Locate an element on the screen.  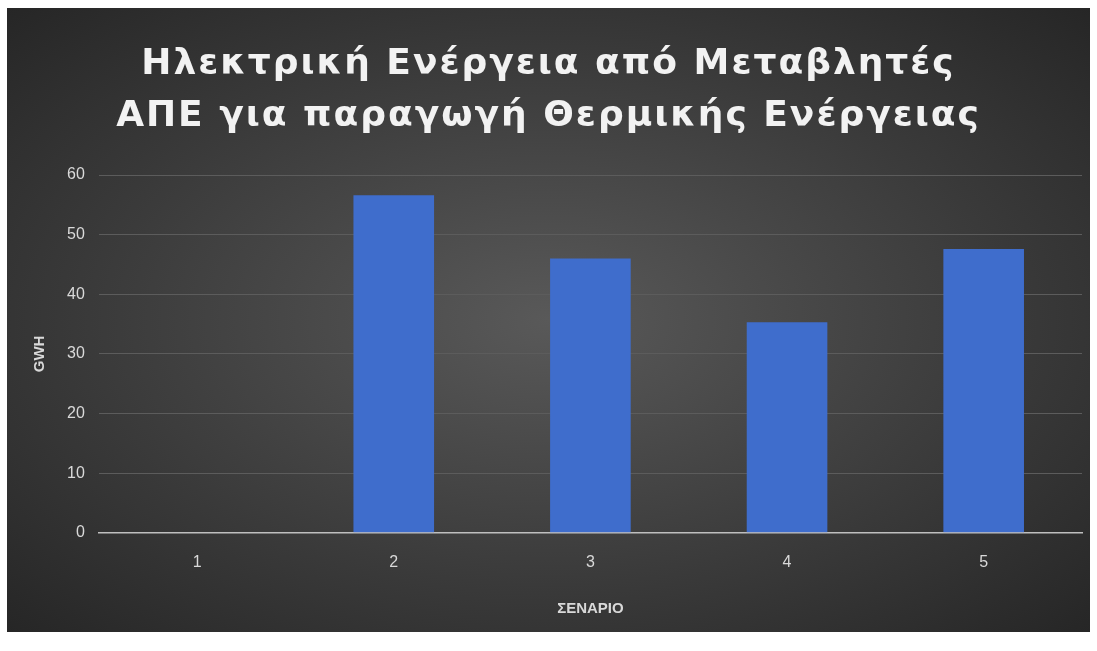
y-tick-label: 40 is located at coordinates (76, 293).